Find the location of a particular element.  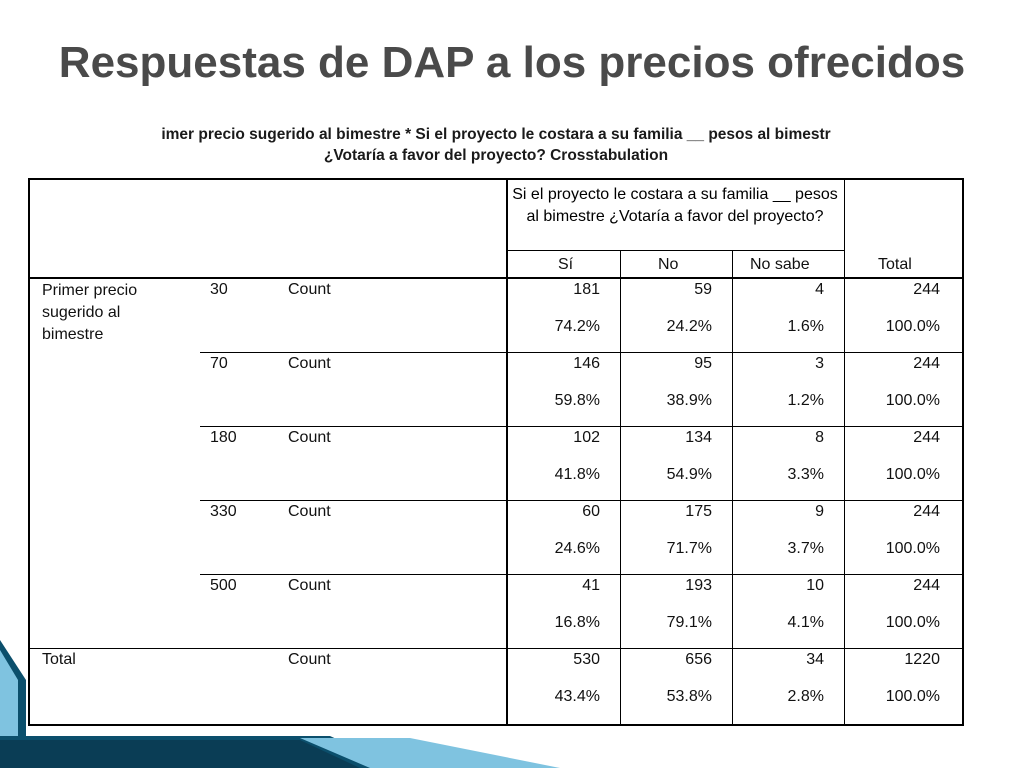

percent-cell: 3.3% is located at coordinates (805, 474).